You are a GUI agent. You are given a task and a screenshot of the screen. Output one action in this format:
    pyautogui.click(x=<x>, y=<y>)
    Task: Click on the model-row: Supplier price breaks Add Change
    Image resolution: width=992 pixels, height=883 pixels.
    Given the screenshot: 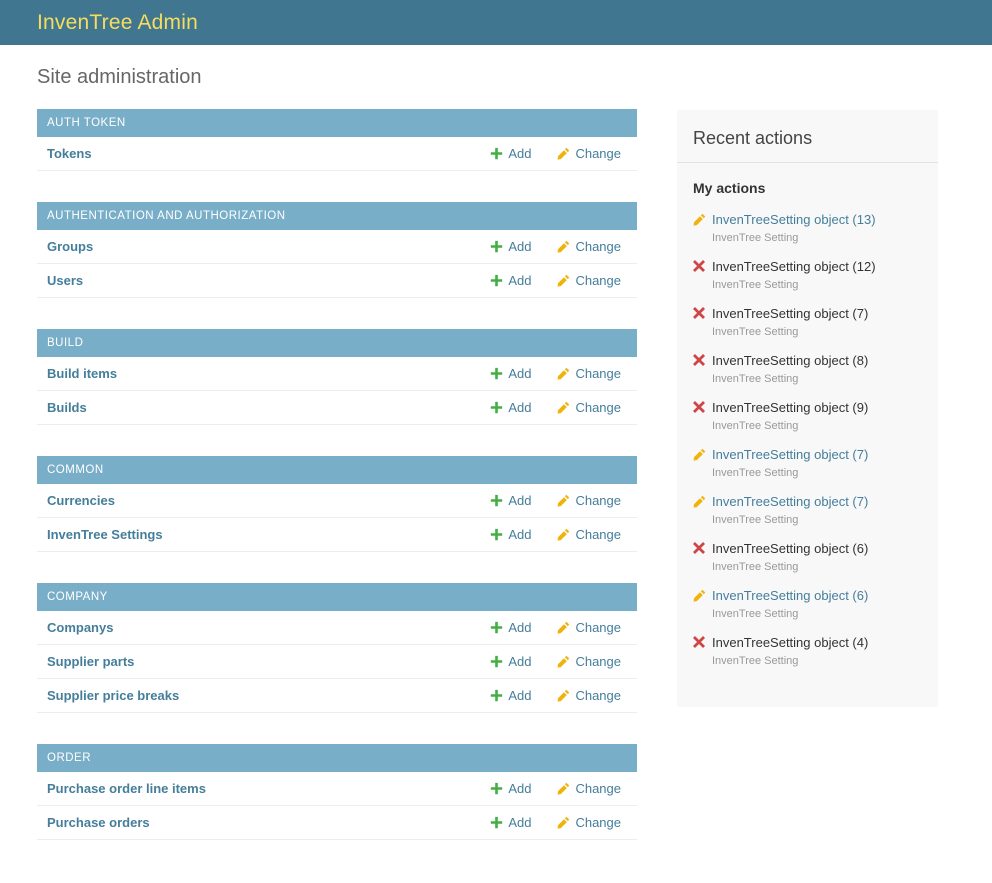 What is the action you would take?
    pyautogui.click(x=337, y=696)
    